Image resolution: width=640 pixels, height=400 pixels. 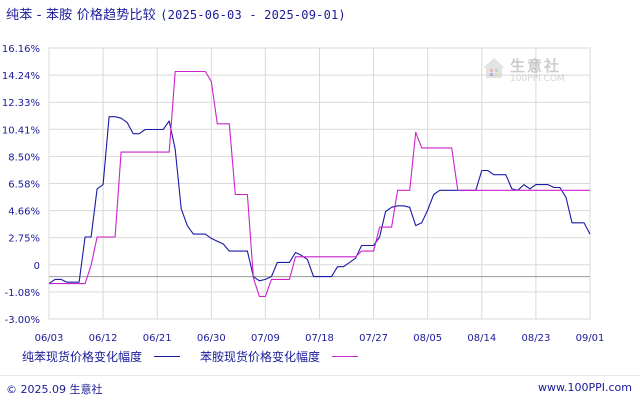 What do you see at coordinates (157, 338) in the screenshot?
I see `x-tick-label: 06/21` at bounding box center [157, 338].